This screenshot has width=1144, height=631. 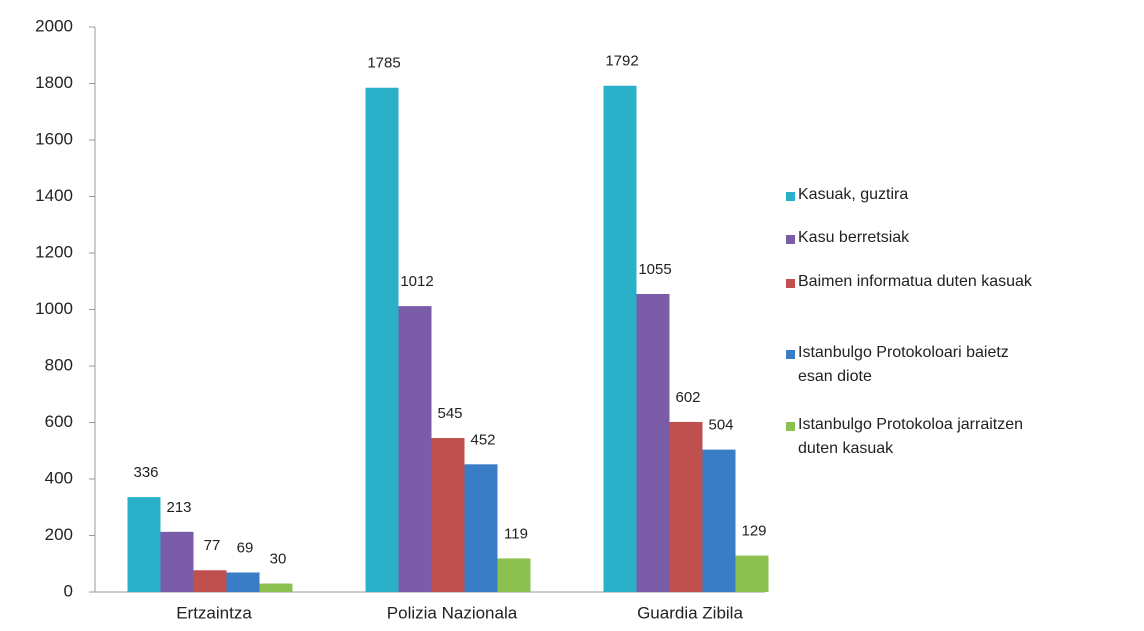 I want to click on y-tick-label: 1200, so click(x=54, y=251).